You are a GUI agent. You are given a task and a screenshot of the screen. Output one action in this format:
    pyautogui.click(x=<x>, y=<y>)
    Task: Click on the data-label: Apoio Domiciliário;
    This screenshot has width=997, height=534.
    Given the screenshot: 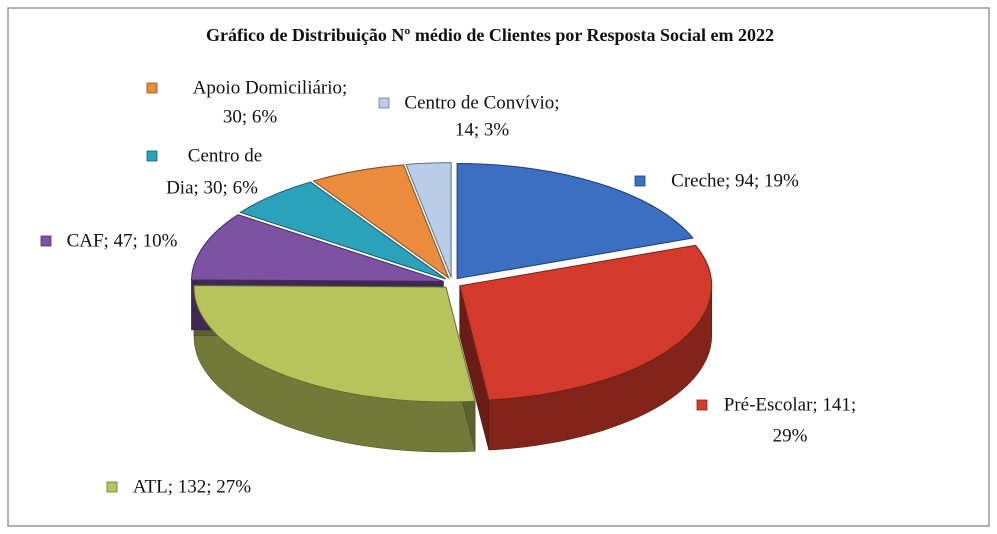 What is the action you would take?
    pyautogui.click(x=270, y=87)
    